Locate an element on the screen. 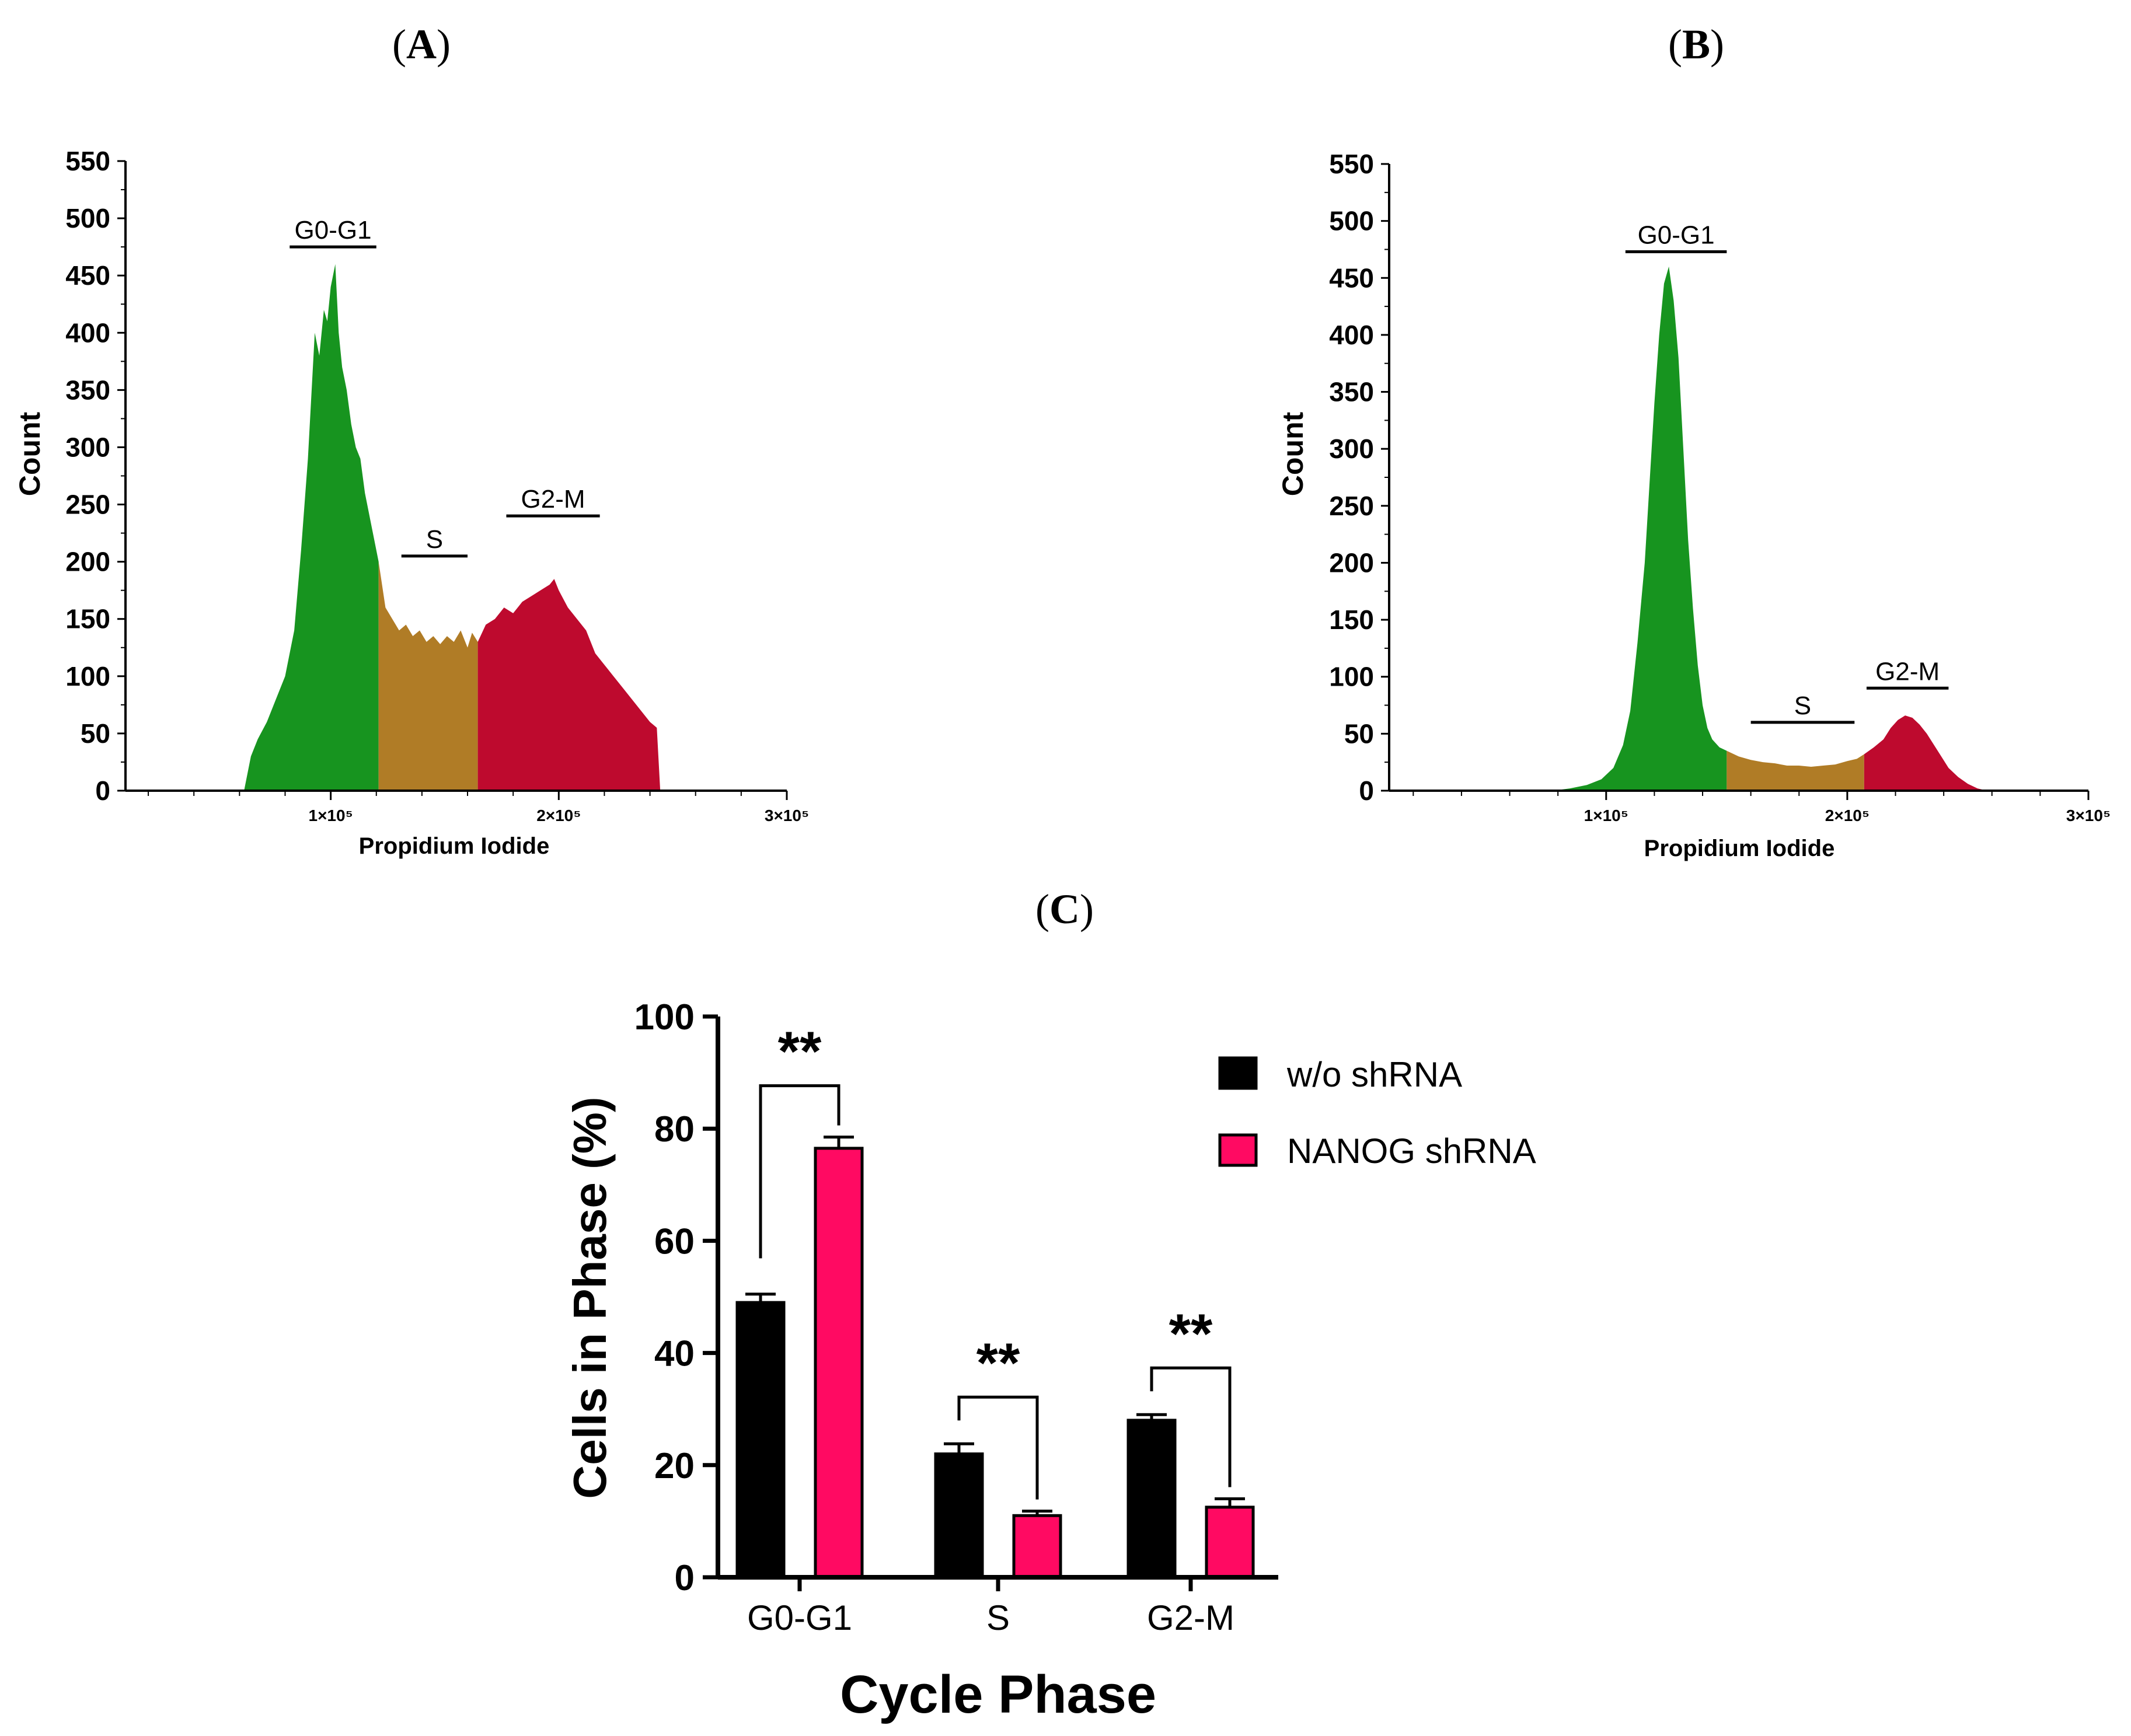 This screenshot has height=1736, width=2131. bar-chart-category-g2-m: G2-M is located at coordinates (1190, 1617).